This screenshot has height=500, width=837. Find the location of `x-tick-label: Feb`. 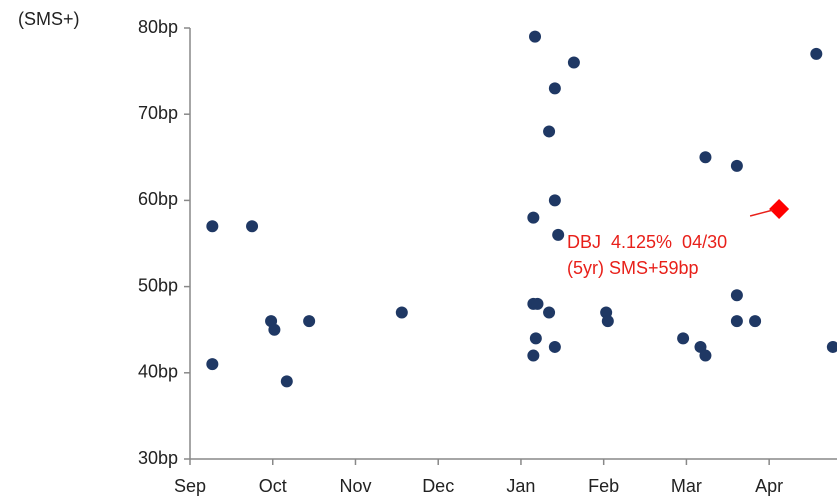

x-tick-label: Feb is located at coordinates (603, 486).